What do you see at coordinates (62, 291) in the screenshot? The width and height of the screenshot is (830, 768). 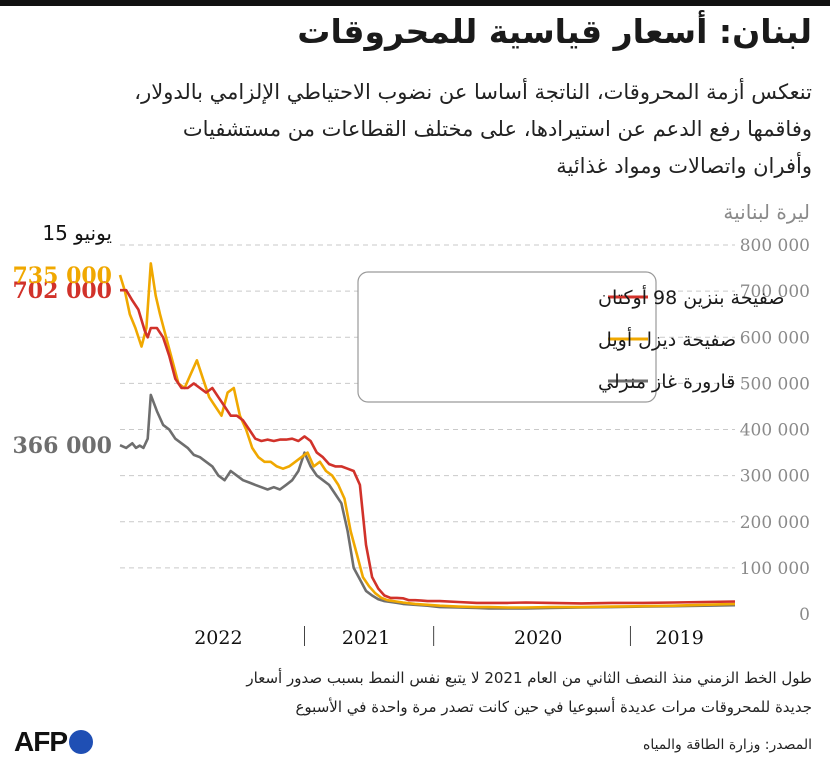 I see `end-value-label: 702 000` at bounding box center [62, 291].